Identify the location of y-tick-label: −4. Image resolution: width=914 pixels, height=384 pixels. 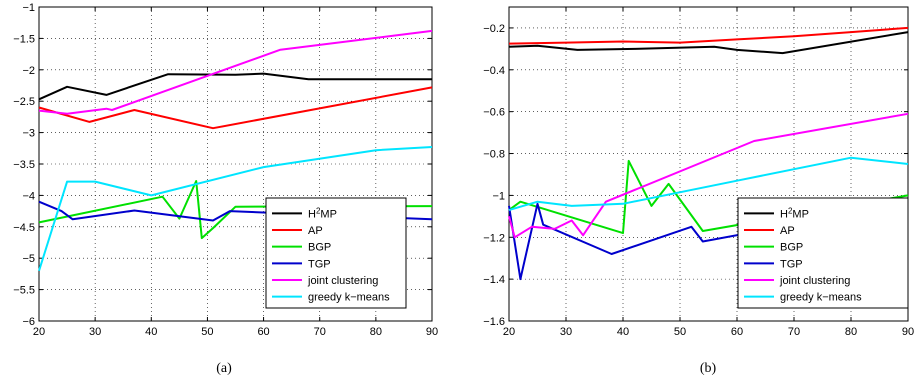
(28, 196).